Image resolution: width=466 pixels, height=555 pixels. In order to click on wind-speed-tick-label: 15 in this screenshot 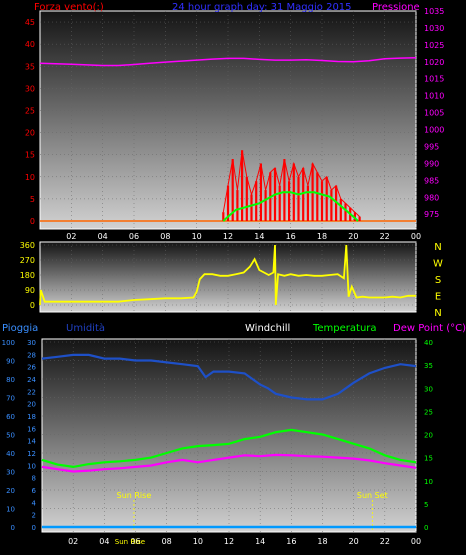, I will do `click(30, 155)`.